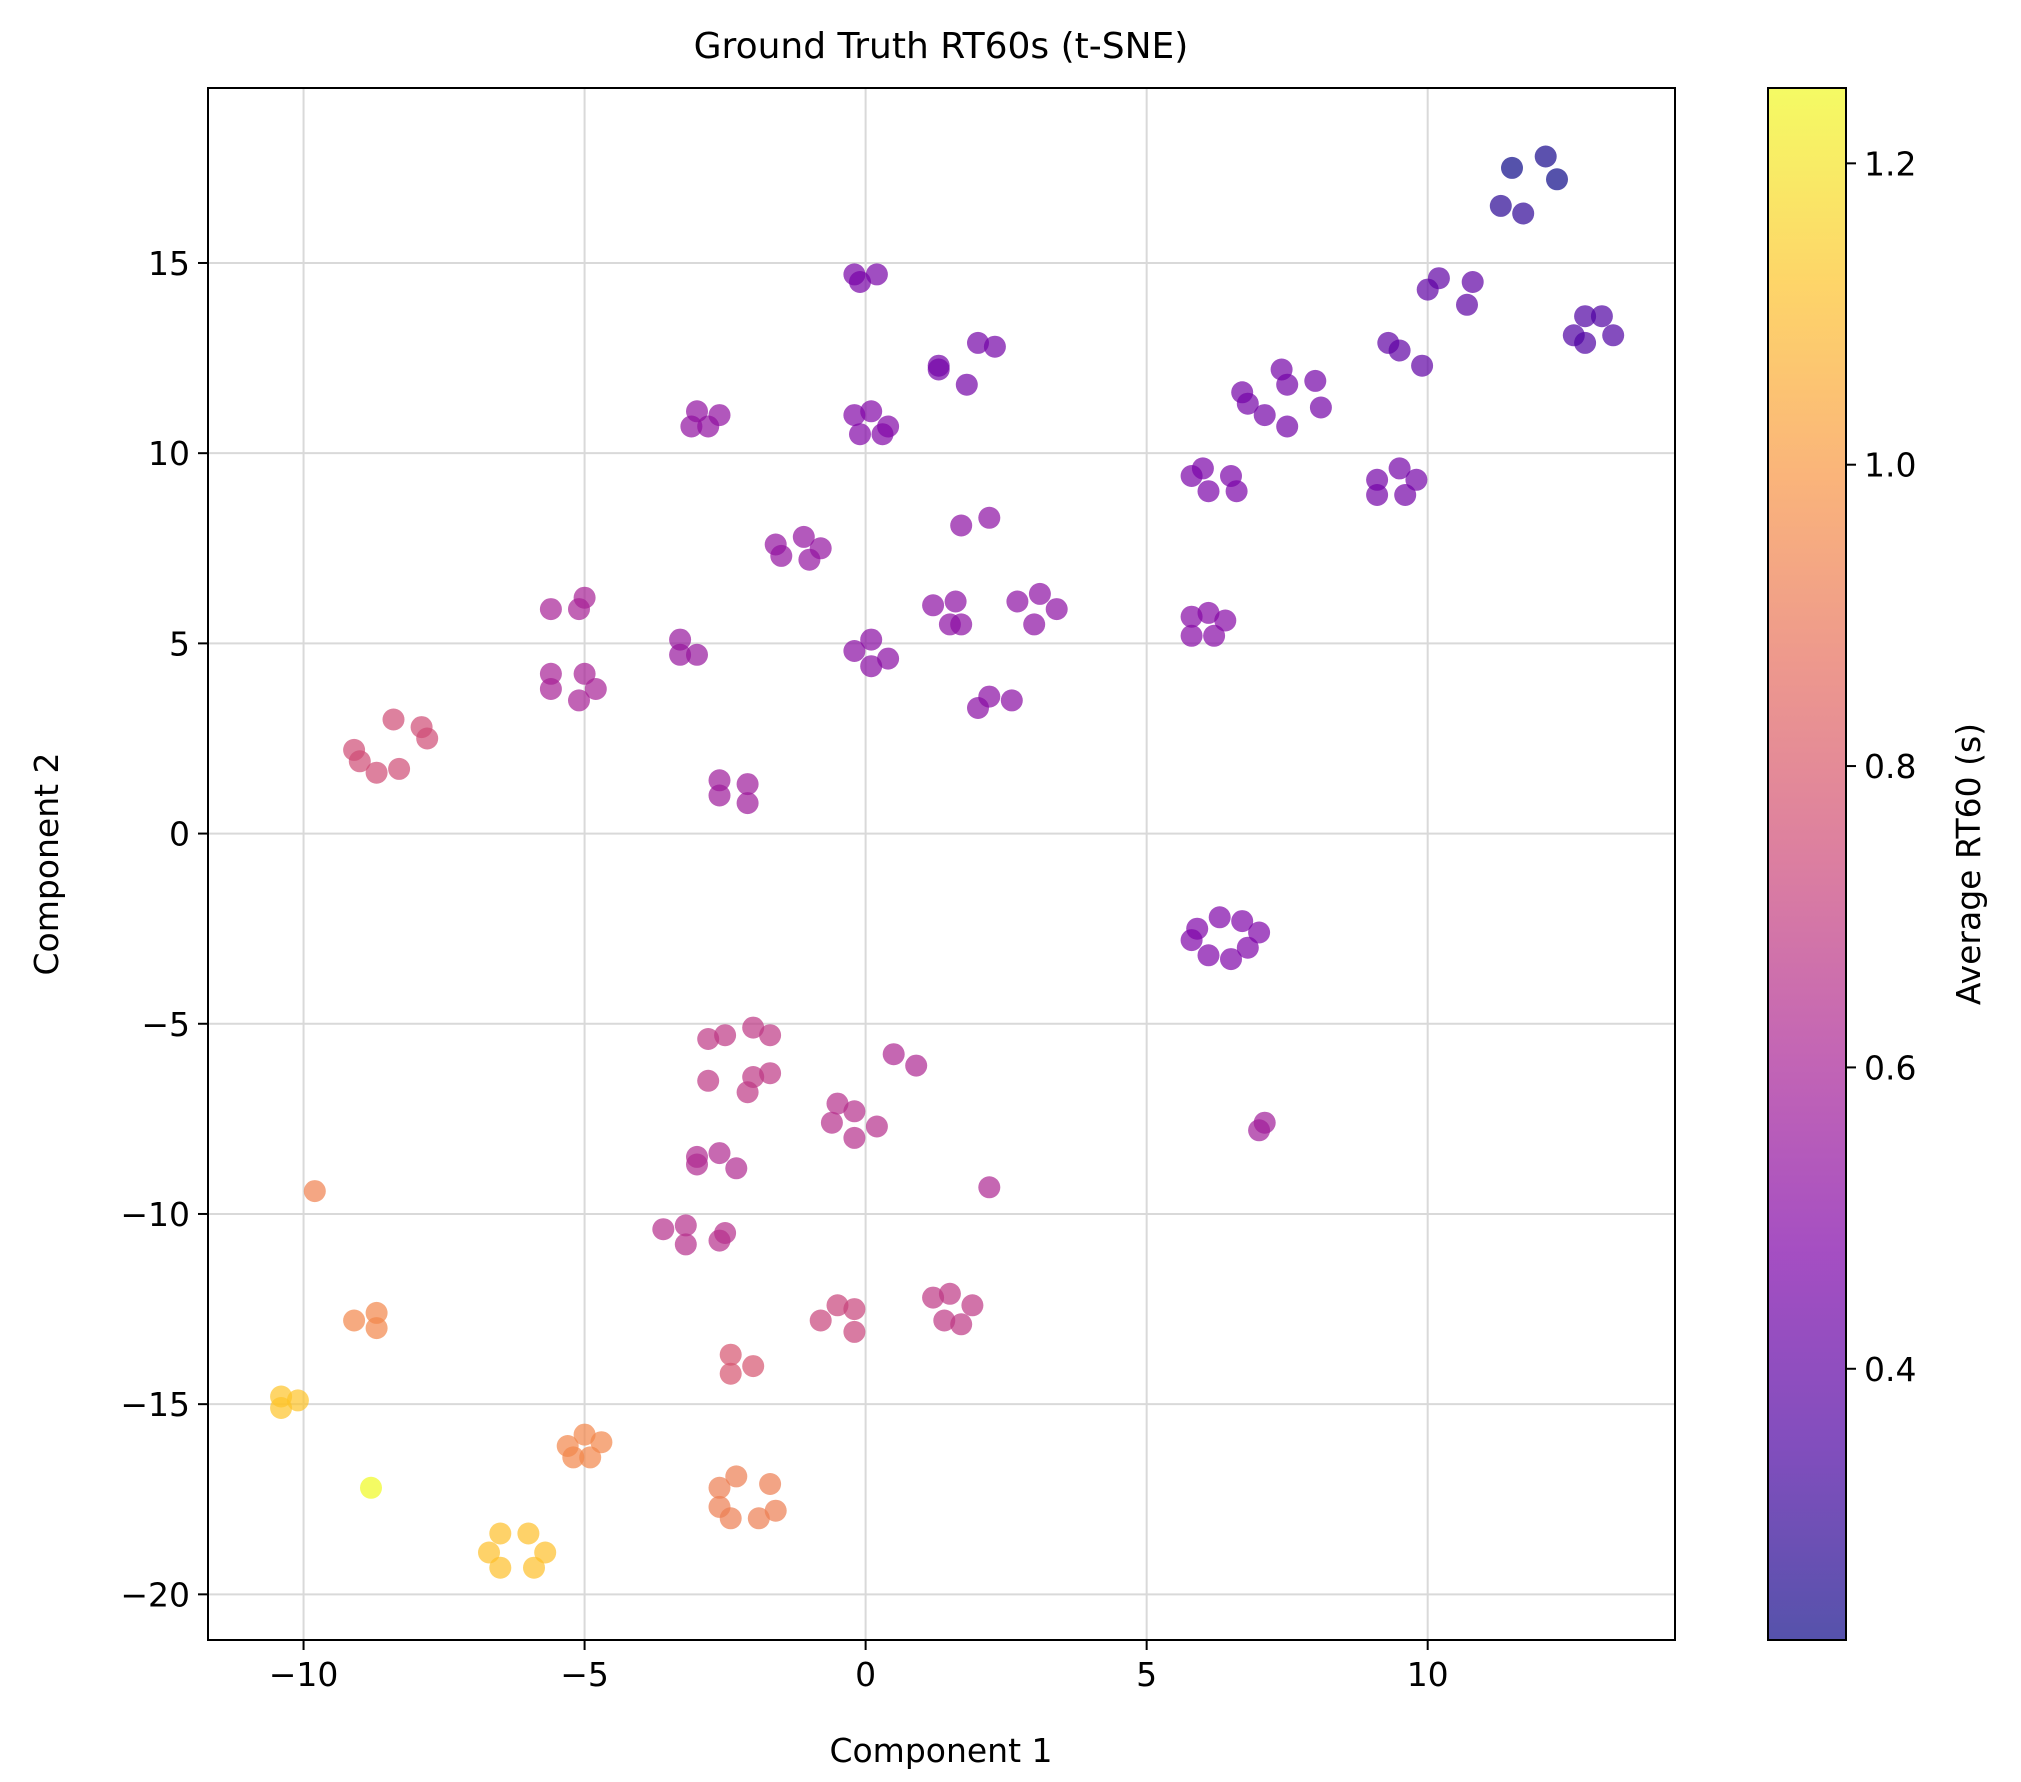  I want to click on y-tick-label: −10, so click(155, 1214).